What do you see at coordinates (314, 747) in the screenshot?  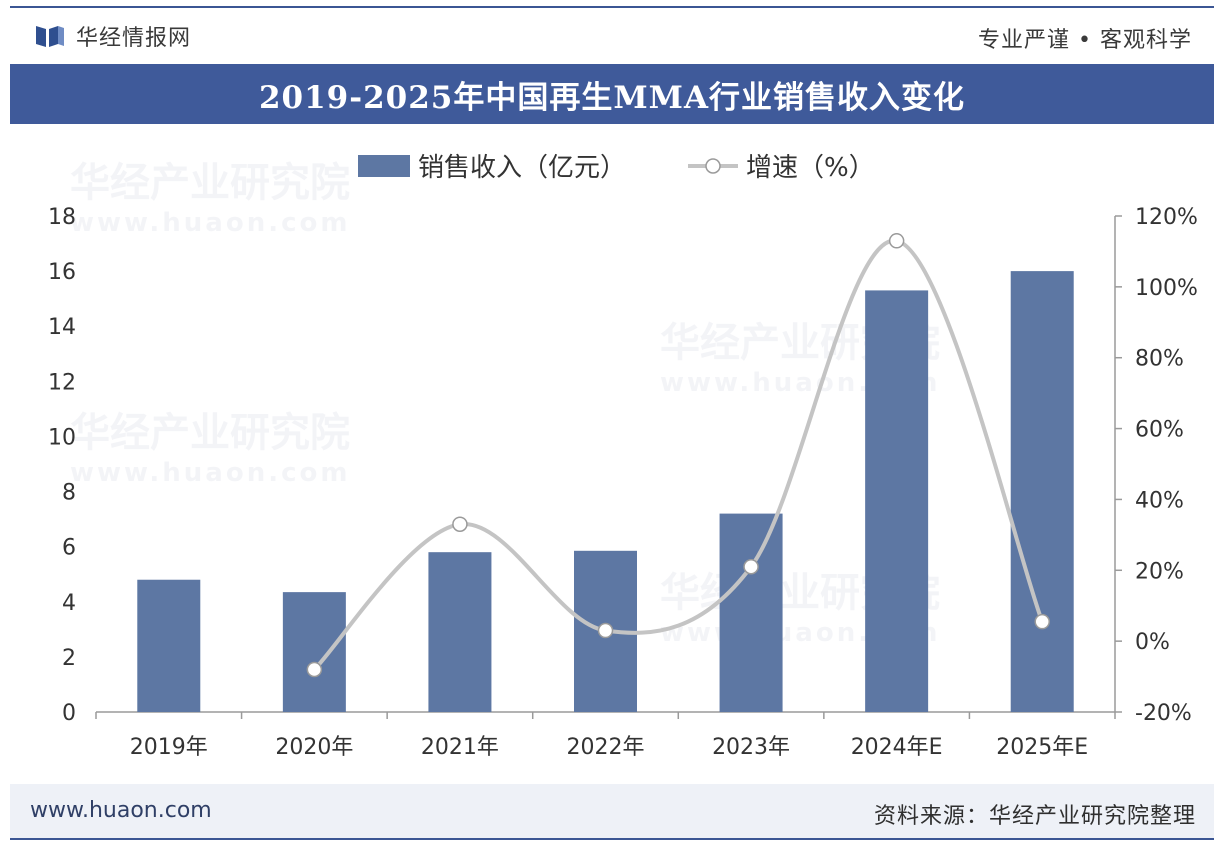 I see `x-tick-label: 2020年` at bounding box center [314, 747].